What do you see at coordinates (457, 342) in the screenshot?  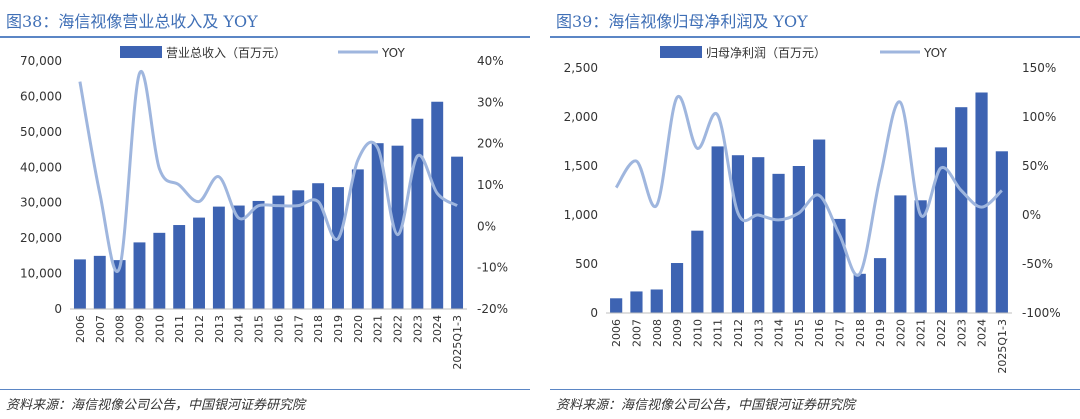 I see `category-label: 2025Q1-3` at bounding box center [457, 342].